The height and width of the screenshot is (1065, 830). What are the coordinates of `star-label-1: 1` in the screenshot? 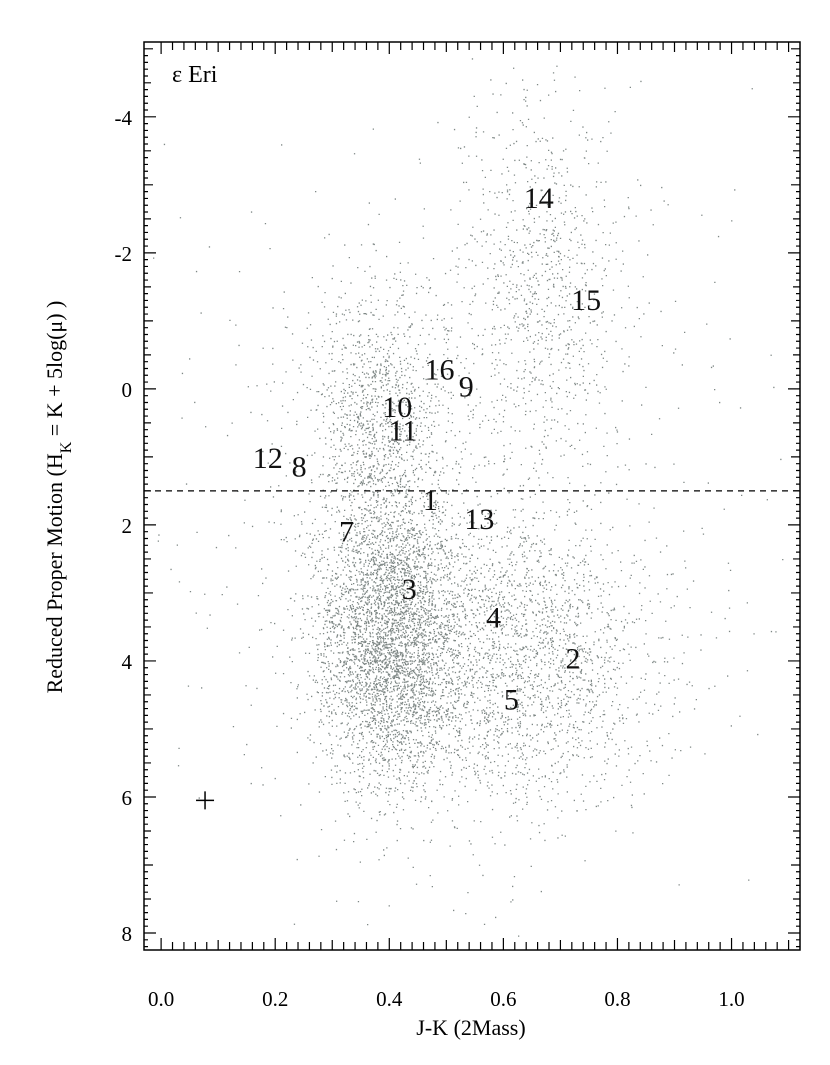 It's located at (430, 500).